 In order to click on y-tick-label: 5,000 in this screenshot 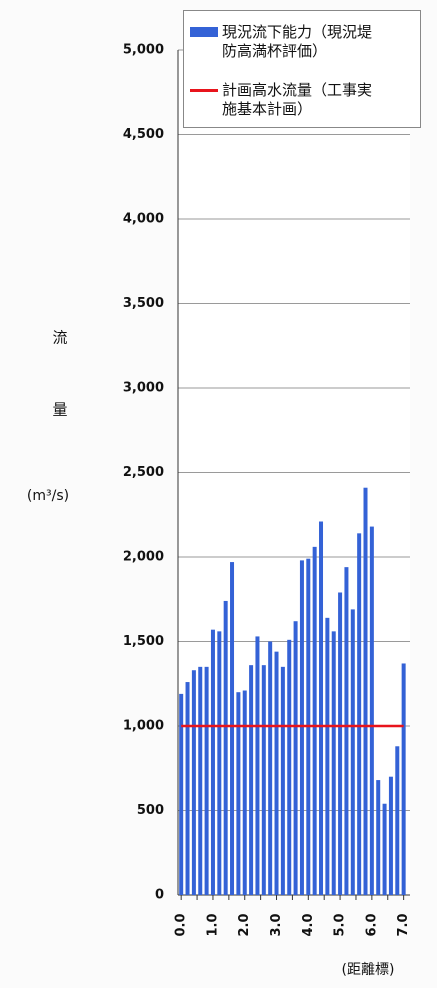, I will do `click(143, 50)`.